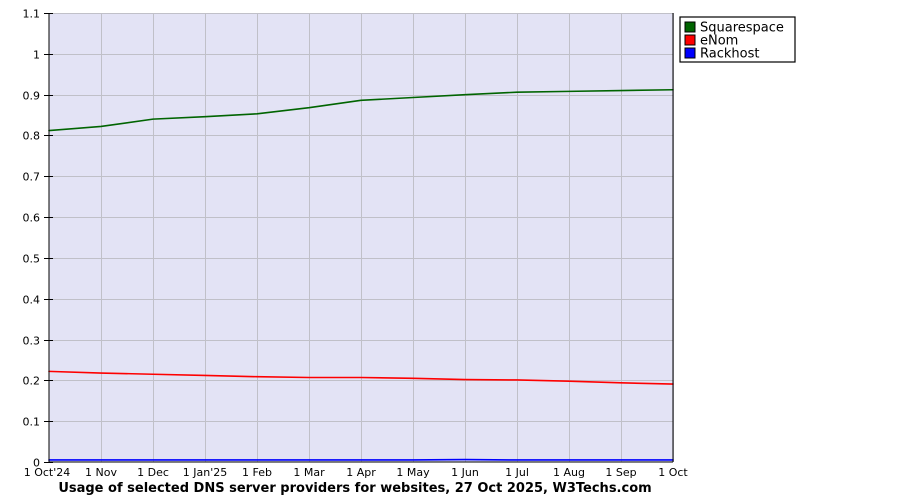 The width and height of the screenshot is (900, 500). Describe the element at coordinates (569, 472) in the screenshot. I see `x-axis-tick-label: 1 Aug` at that location.